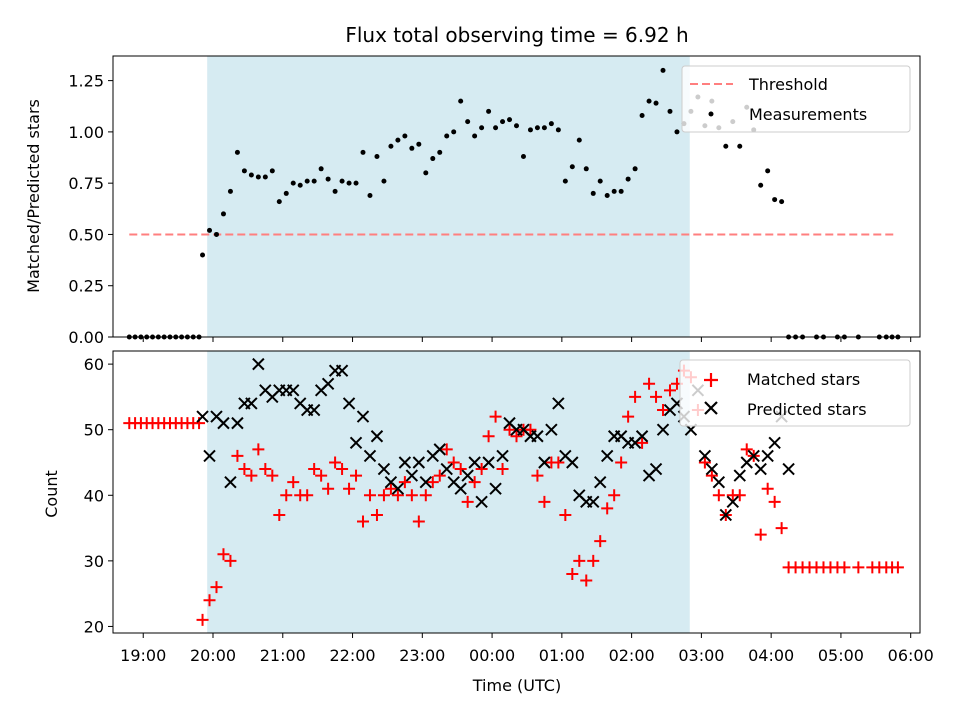 The width and height of the screenshot is (960, 720). Describe the element at coordinates (803, 379) in the screenshot. I see `matched-stars-legend-label: Matched stars` at that location.